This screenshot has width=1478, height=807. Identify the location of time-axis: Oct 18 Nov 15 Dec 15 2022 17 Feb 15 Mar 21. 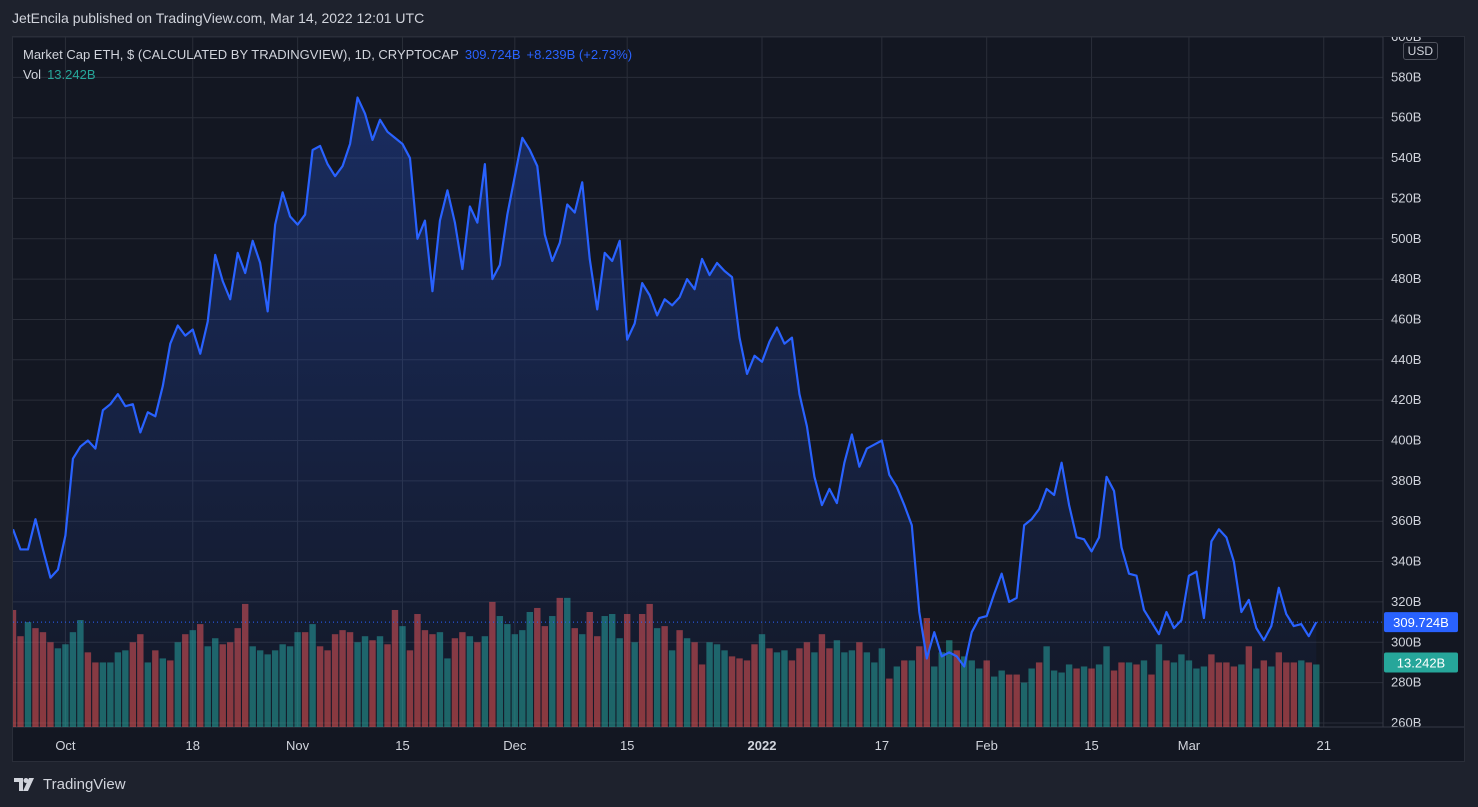
(738, 739).